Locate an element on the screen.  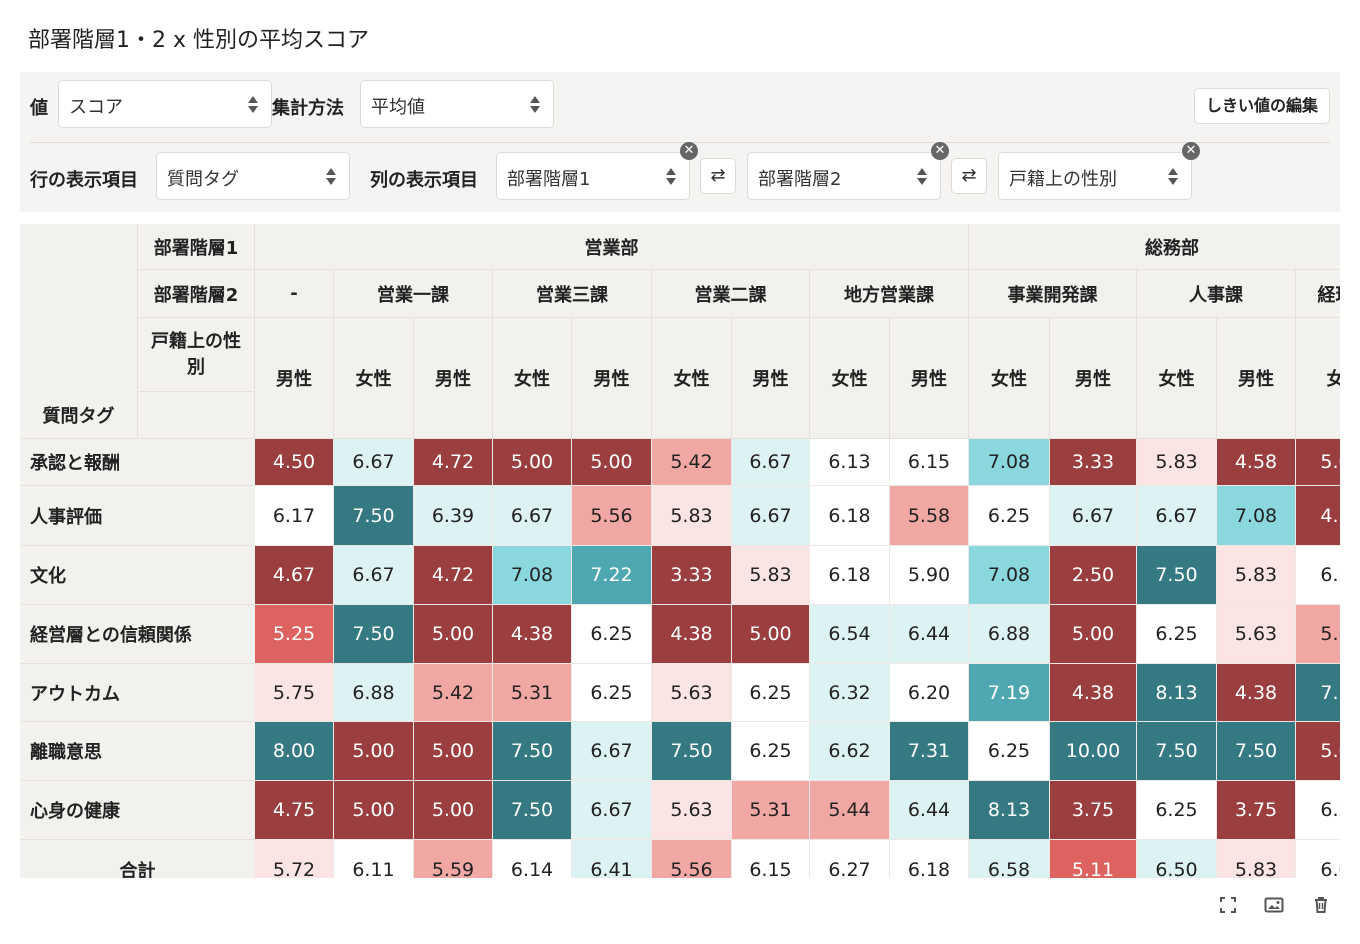
row-outcome-label: アウトカム is located at coordinates (137, 693).